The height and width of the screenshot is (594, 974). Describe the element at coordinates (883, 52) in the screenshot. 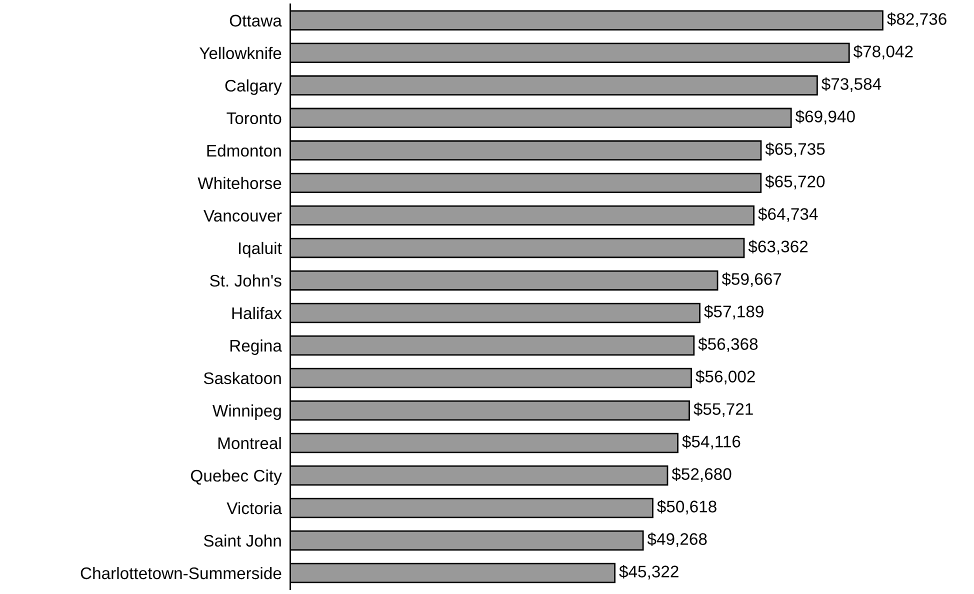

I see `data-label: $78,042` at that location.